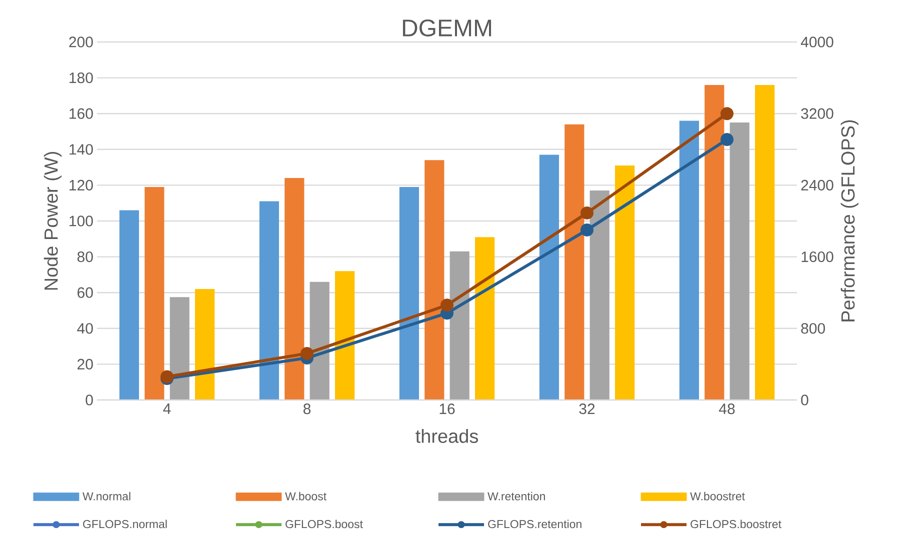 The height and width of the screenshot is (554, 911). What do you see at coordinates (849, 221) in the screenshot?
I see `y2-axis-title: Performance (GFLOPS)` at bounding box center [849, 221].